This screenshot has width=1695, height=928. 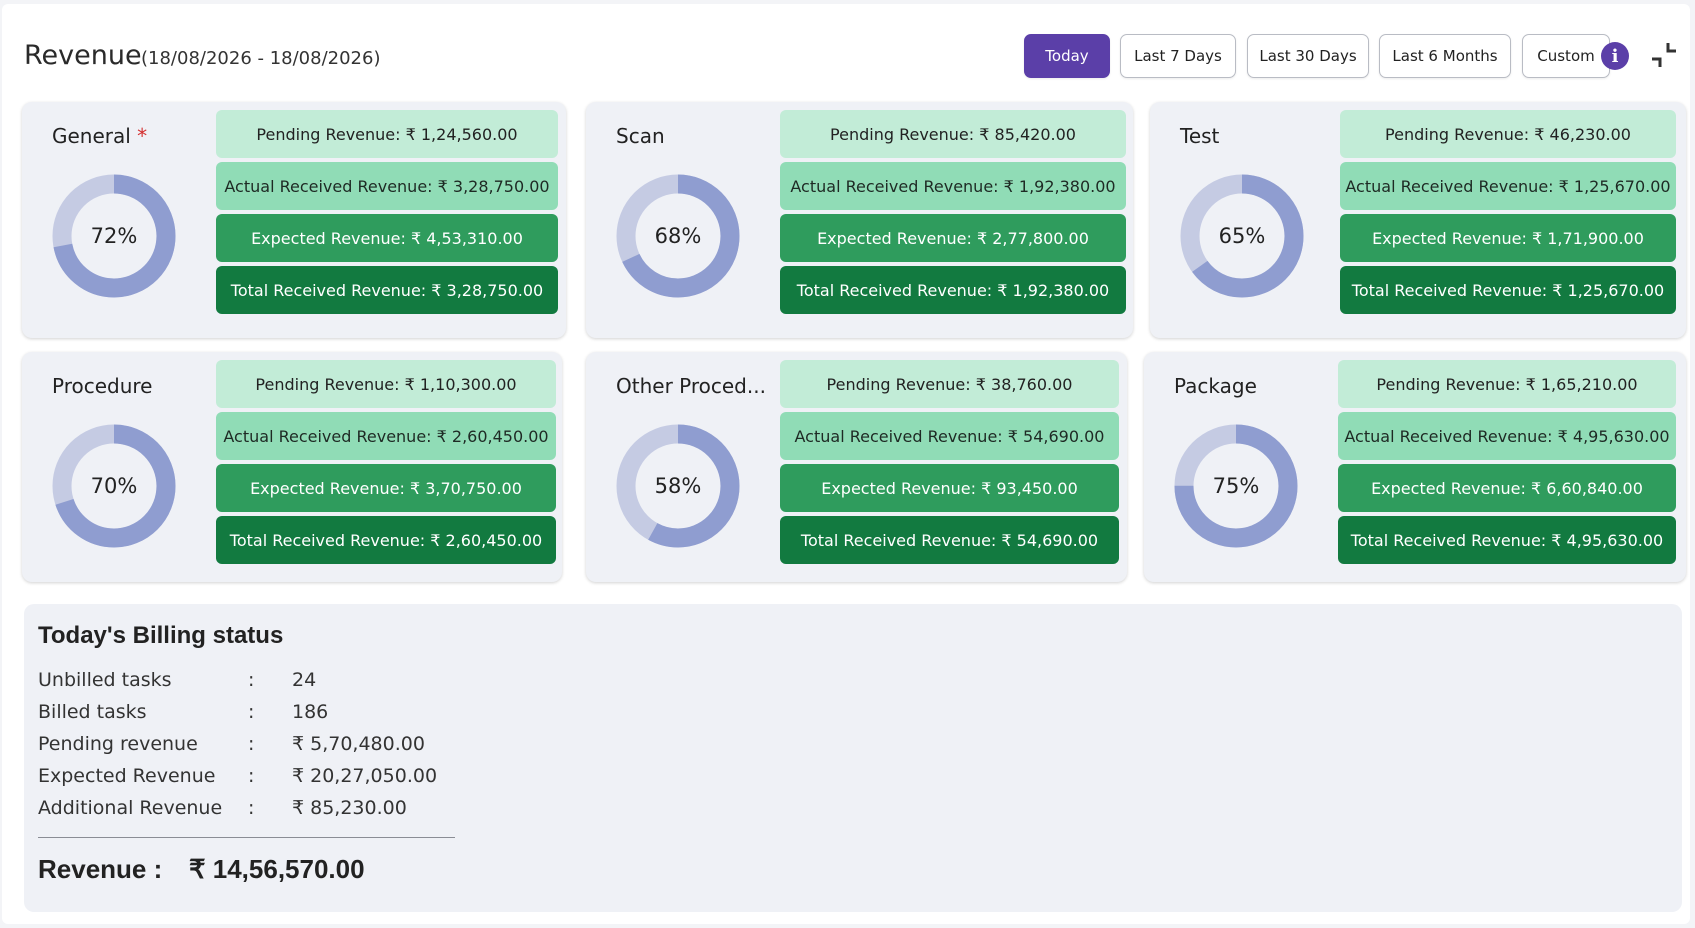 I want to click on expected-revenue-pill: Expected Revenue: ₹ 1,71,900.00, so click(x=1508, y=238).